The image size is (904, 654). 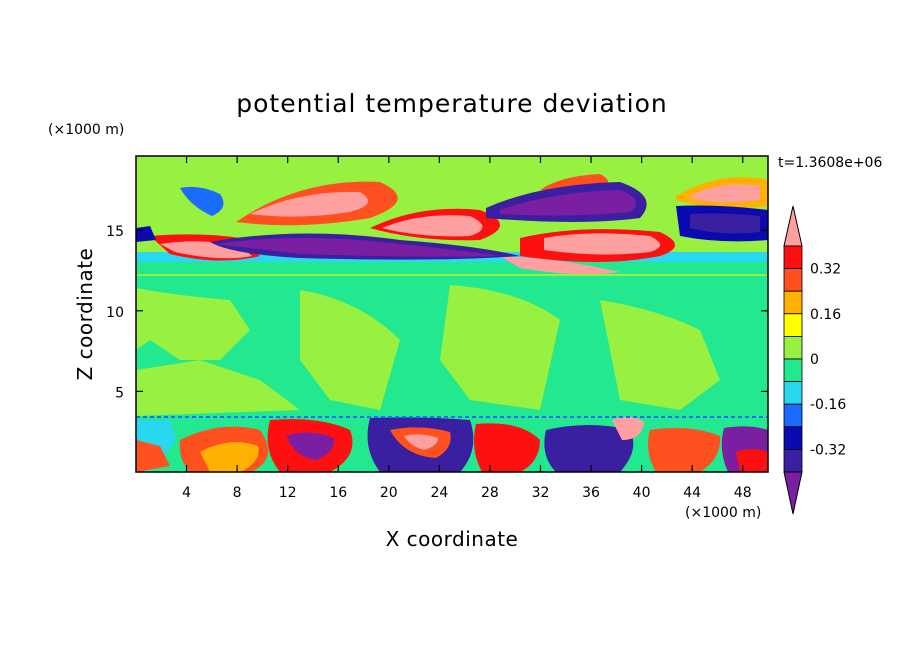 What do you see at coordinates (115, 232) in the screenshot?
I see `y-tick-label: 15` at bounding box center [115, 232].